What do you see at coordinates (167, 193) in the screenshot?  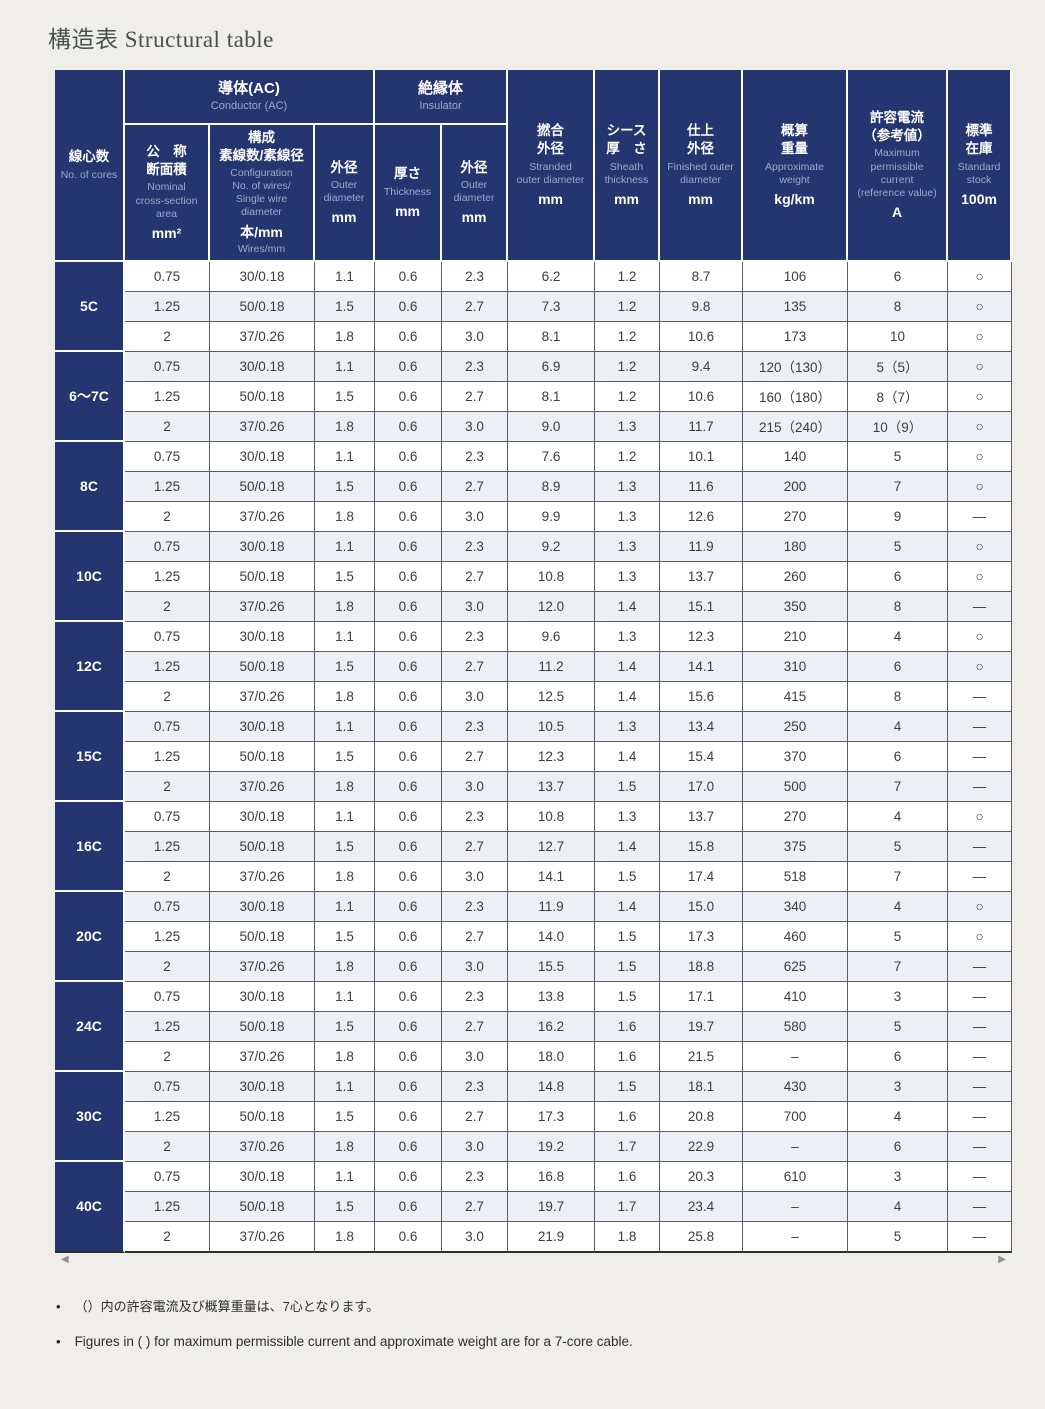 I see `col-header-nominal-area: 公 称 断面積 Nominal cross-section area mm²` at bounding box center [167, 193].